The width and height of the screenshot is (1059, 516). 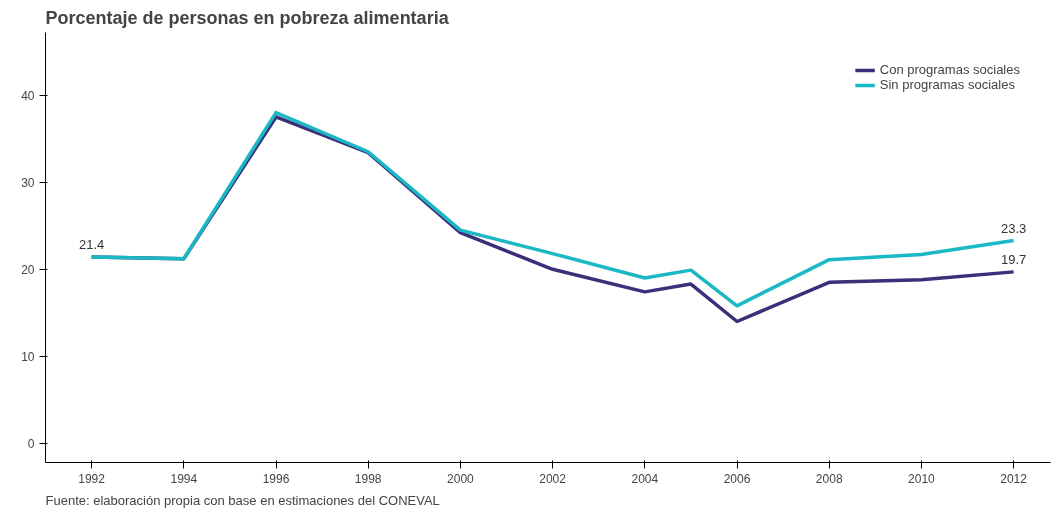 I want to click on data-label: 23.3, so click(x=1013, y=228).